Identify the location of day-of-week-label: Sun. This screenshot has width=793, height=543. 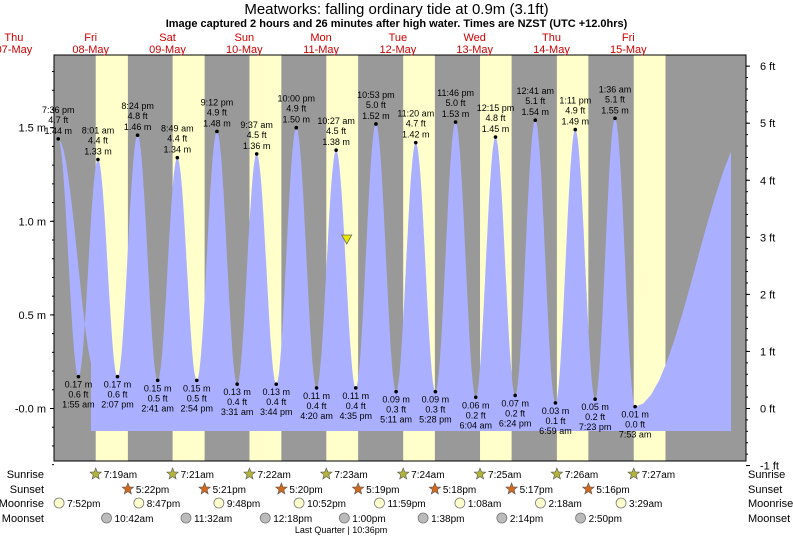
(245, 38).